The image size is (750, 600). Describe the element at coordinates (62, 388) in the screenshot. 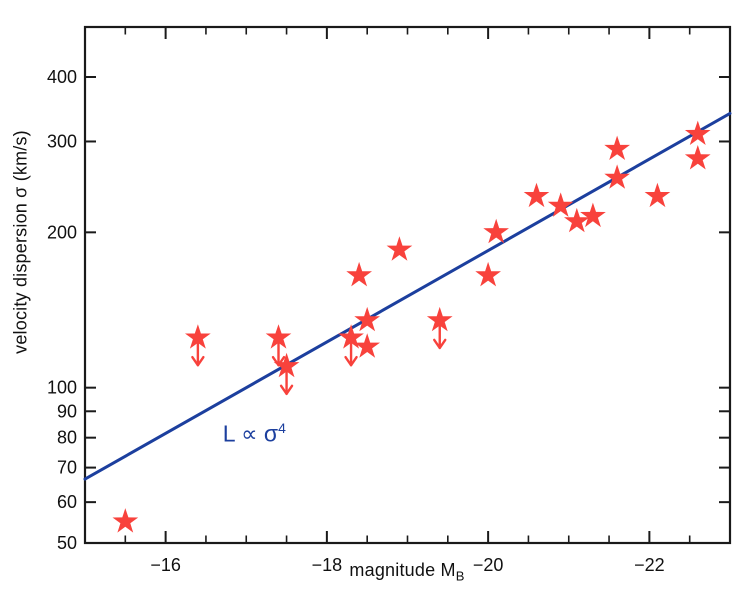

I see `y-tick-label: 100` at that location.